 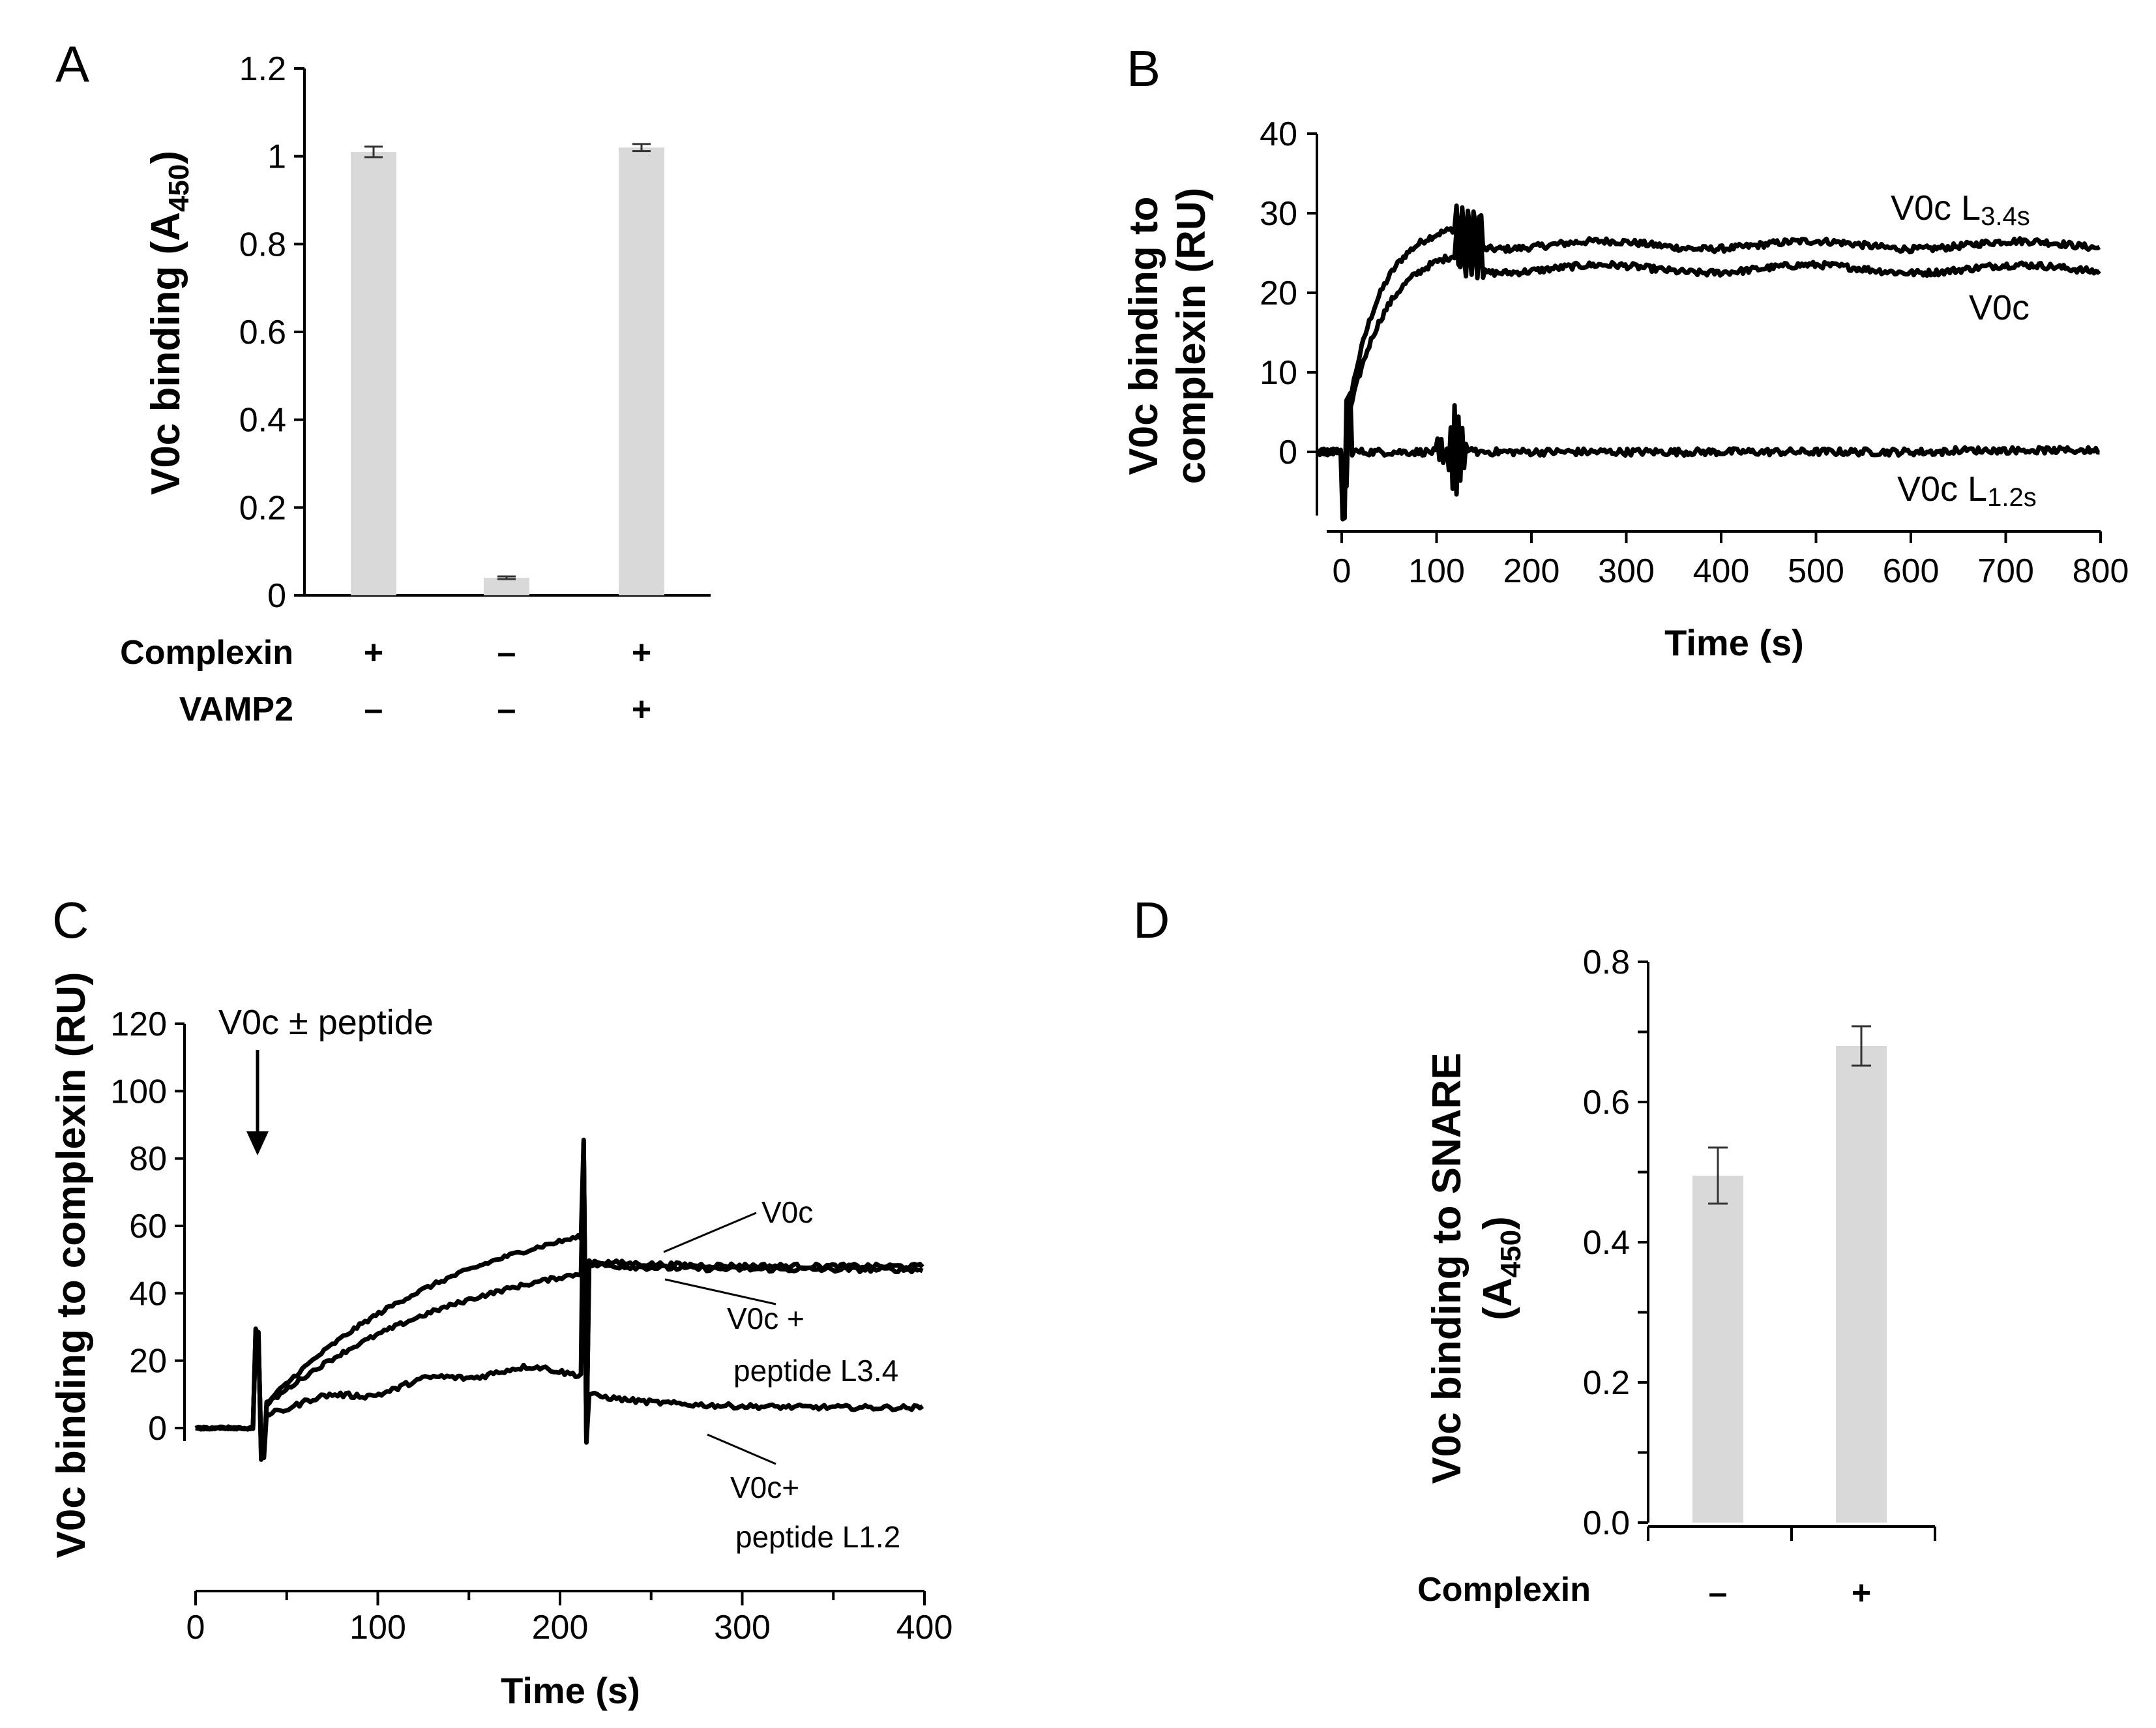 I want to click on panel-b-letter: B, so click(x=1143, y=68).